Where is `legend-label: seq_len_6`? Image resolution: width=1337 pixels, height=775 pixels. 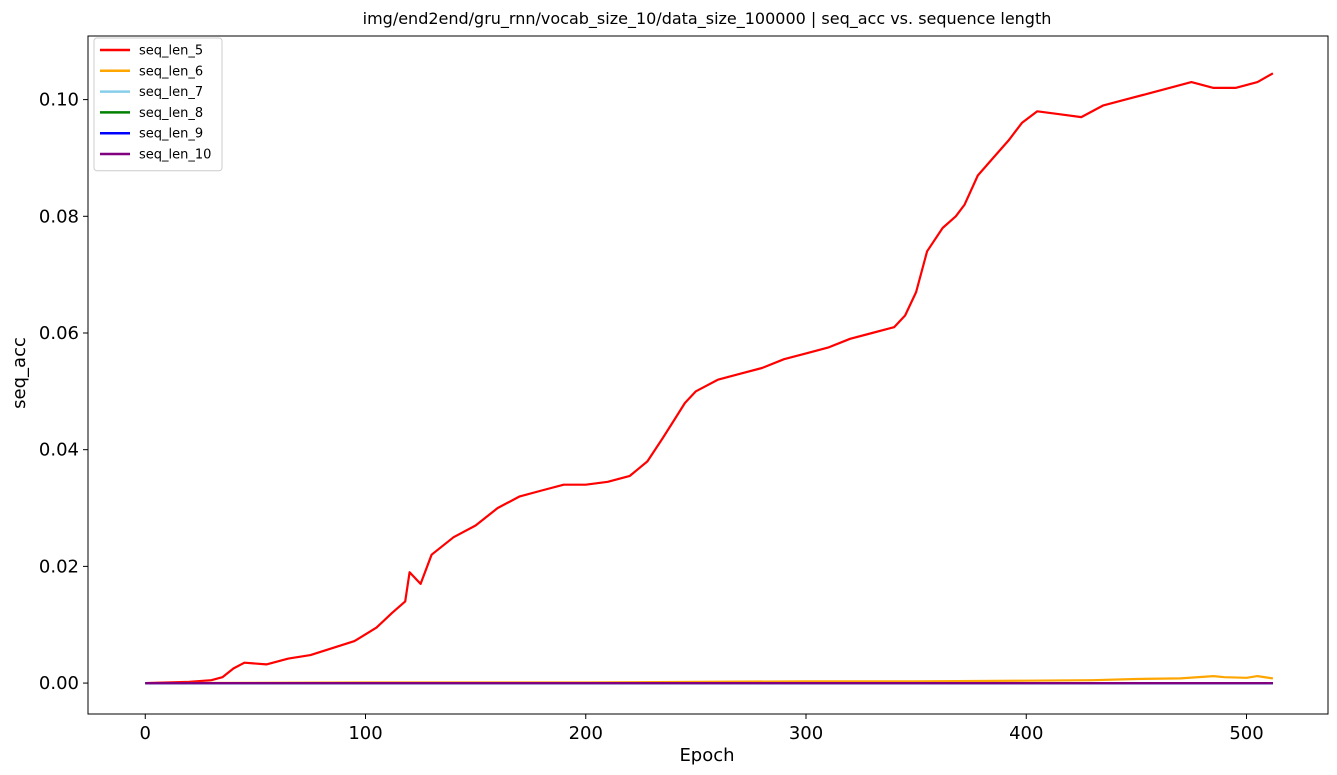
legend-label: seq_len_6 is located at coordinates (171, 71).